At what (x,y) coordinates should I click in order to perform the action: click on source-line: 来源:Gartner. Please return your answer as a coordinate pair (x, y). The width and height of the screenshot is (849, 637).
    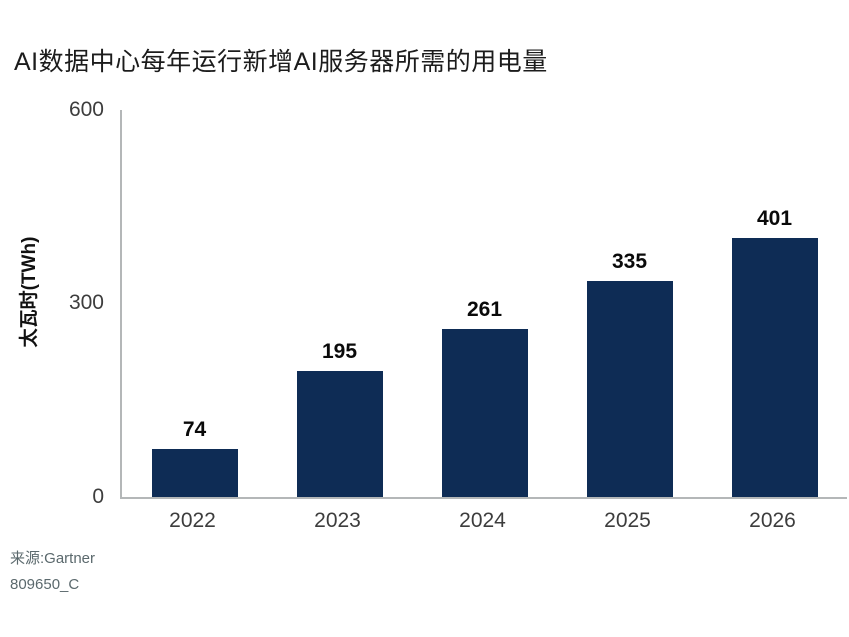
    Looking at the image, I should click on (53, 558).